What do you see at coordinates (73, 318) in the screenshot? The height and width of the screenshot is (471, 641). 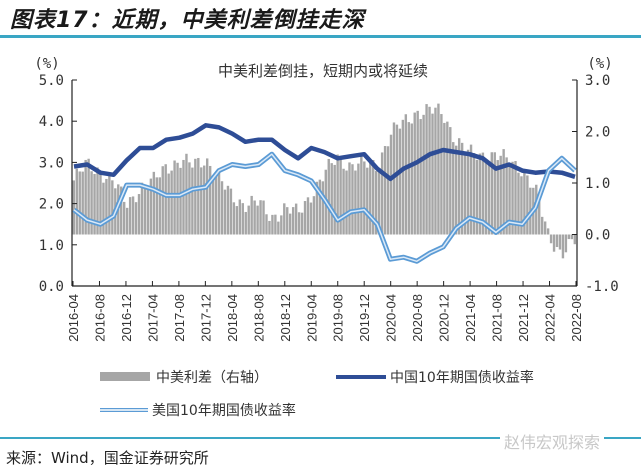 I see `svg-text: 2016-04` at bounding box center [73, 318].